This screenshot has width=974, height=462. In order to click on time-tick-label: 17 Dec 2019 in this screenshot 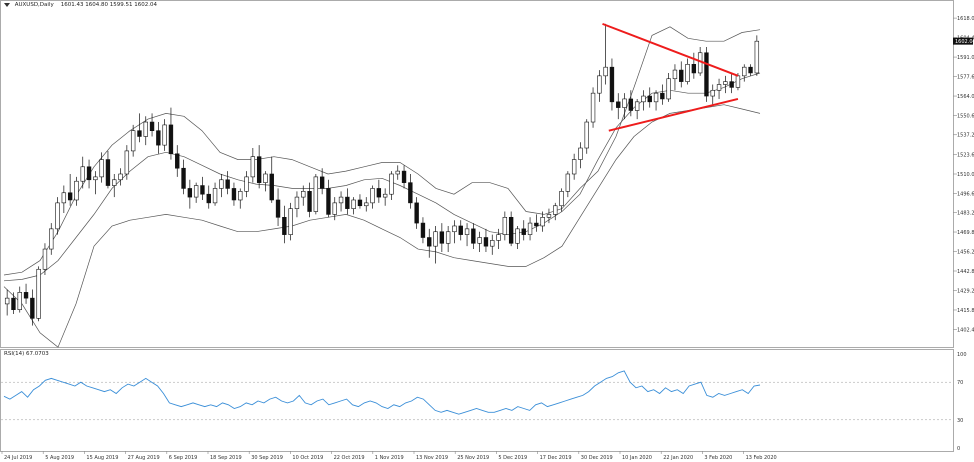, I will do `click(556, 458)`.